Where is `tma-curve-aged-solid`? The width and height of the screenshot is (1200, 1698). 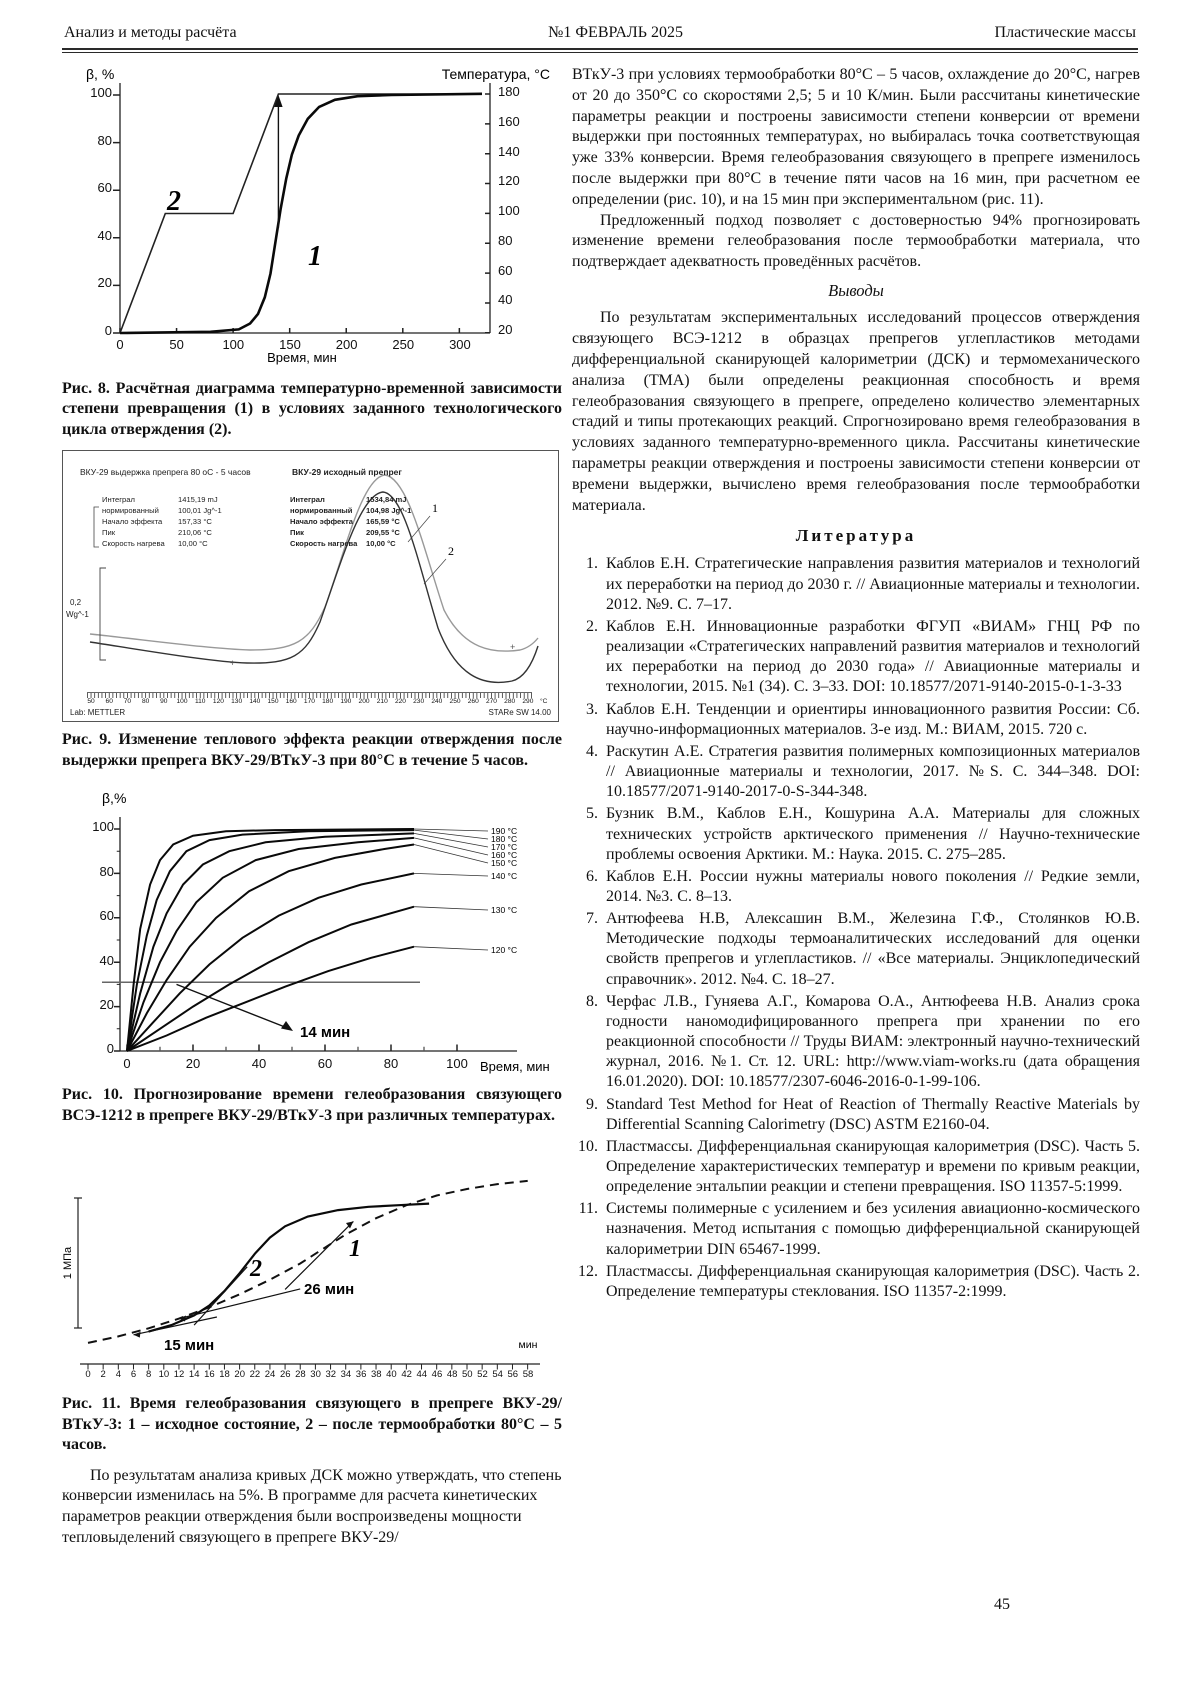
tma-curve-aged-solid is located at coordinates (289, 1267).